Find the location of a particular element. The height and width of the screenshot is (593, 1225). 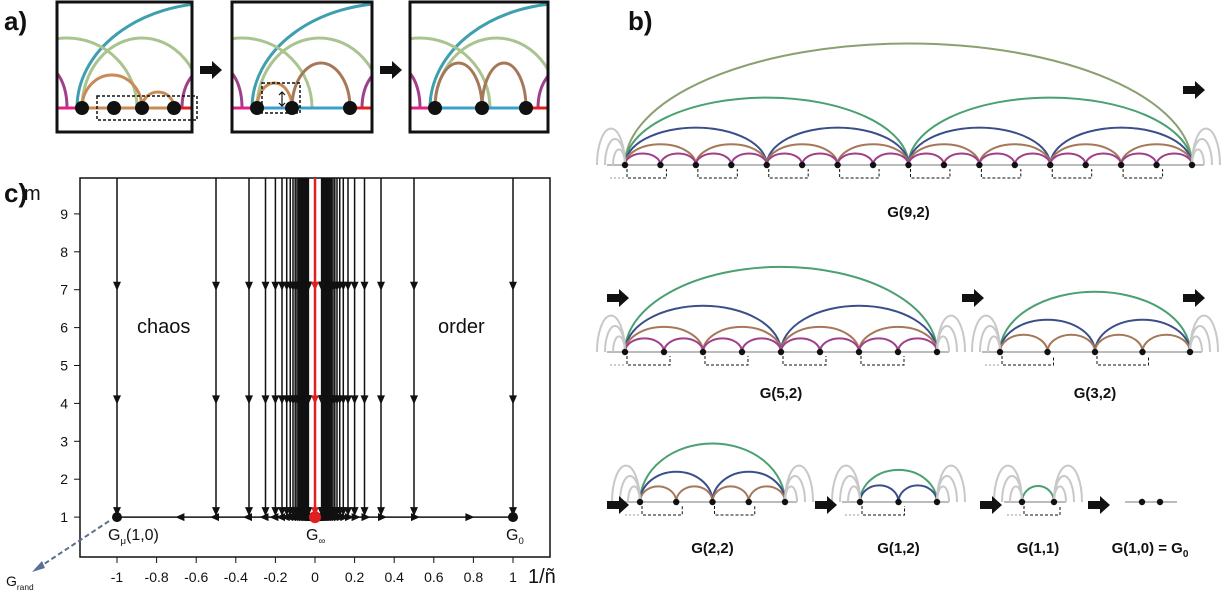

region-label: chaos is located at coordinates (163, 327).